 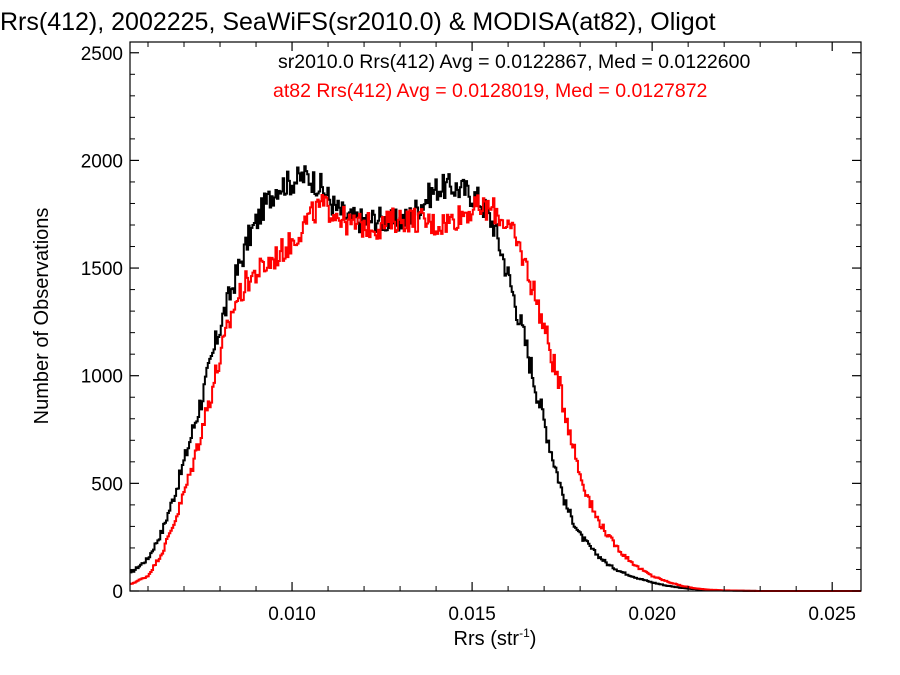 I want to click on x-axis-label-main: Rrs (str, so click(x=487, y=639).